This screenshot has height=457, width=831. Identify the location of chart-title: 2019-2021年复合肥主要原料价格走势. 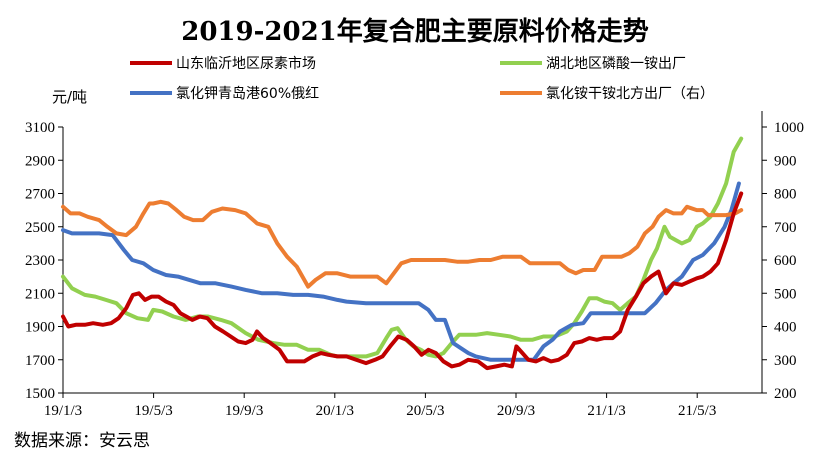
(415, 31).